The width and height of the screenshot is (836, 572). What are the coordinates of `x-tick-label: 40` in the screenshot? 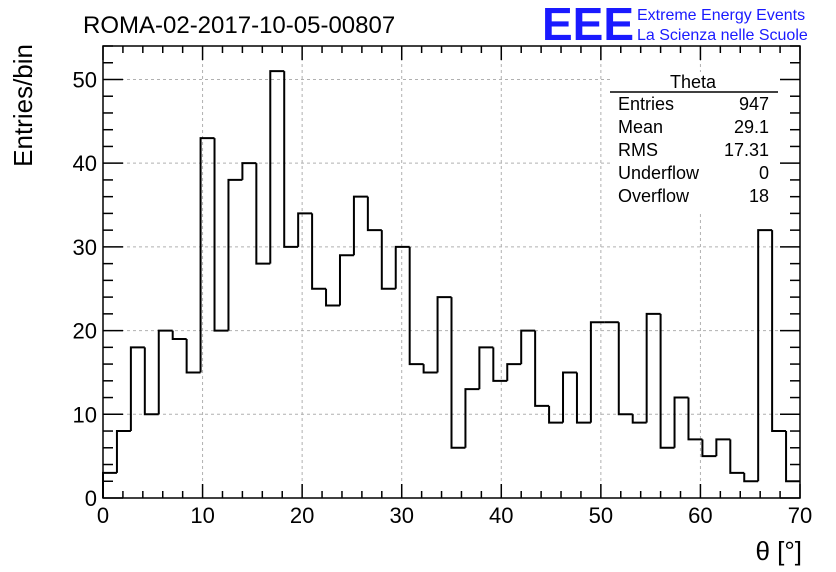 It's located at (501, 515).